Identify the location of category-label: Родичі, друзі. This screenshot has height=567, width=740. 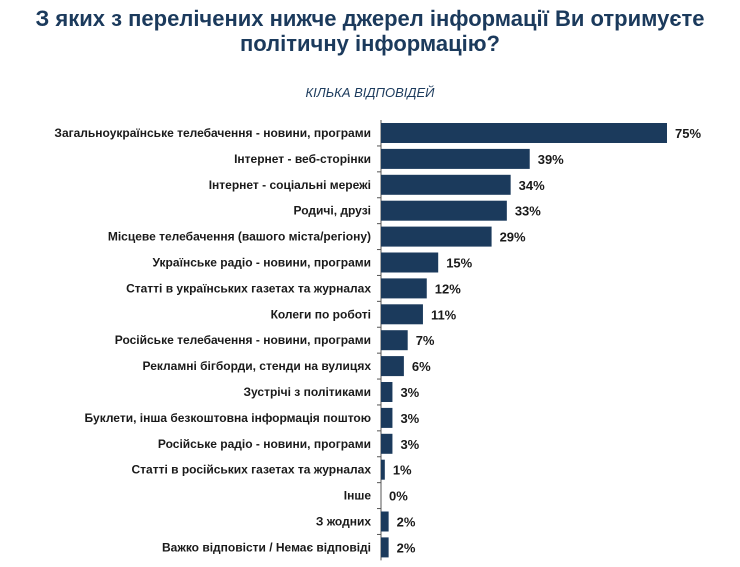
(332, 211).